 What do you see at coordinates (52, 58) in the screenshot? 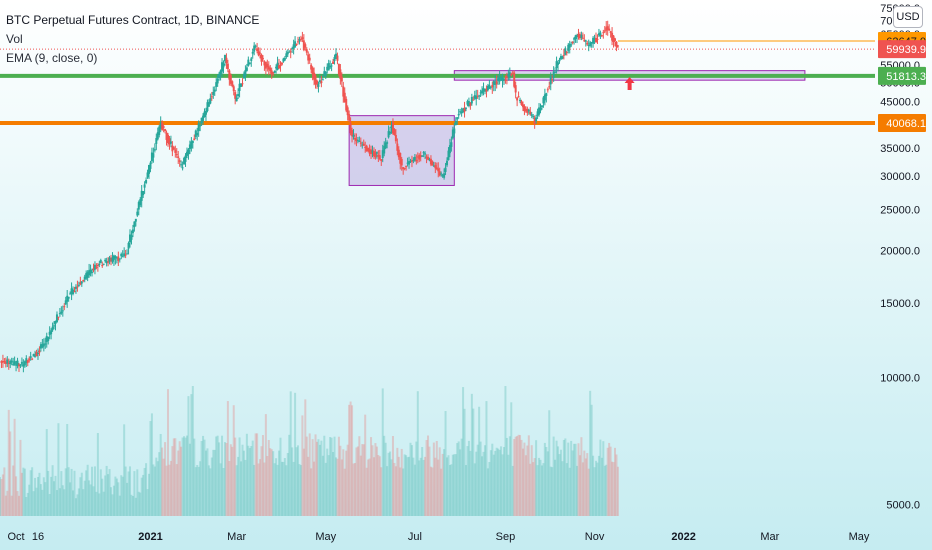
I see `ema-indicator-label: EMA (9, close, 0)` at bounding box center [52, 58].